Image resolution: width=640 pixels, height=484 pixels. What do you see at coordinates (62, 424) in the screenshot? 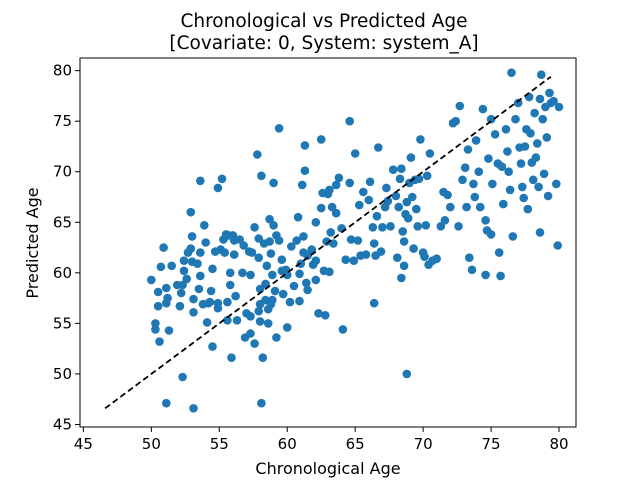
I see `y-tick-label: 45` at bounding box center [62, 424].